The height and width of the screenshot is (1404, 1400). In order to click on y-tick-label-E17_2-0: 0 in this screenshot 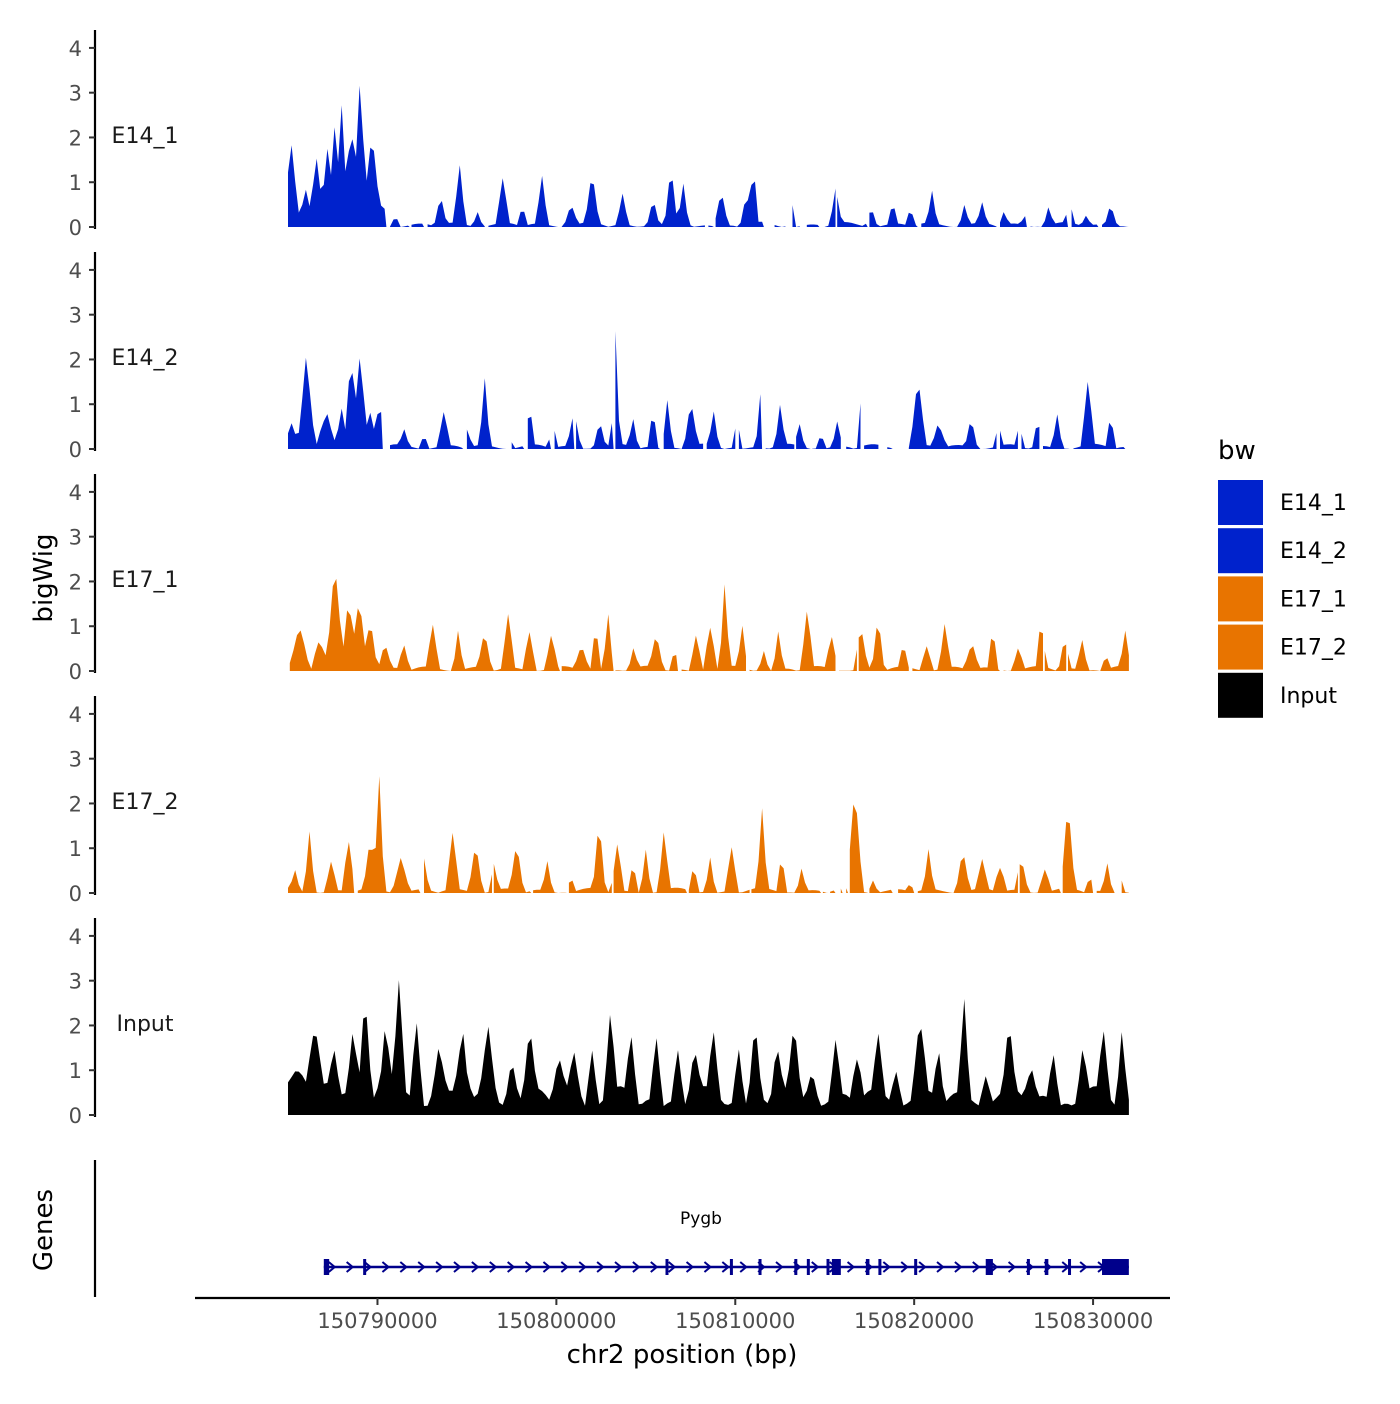, I will do `click(75, 894)`.